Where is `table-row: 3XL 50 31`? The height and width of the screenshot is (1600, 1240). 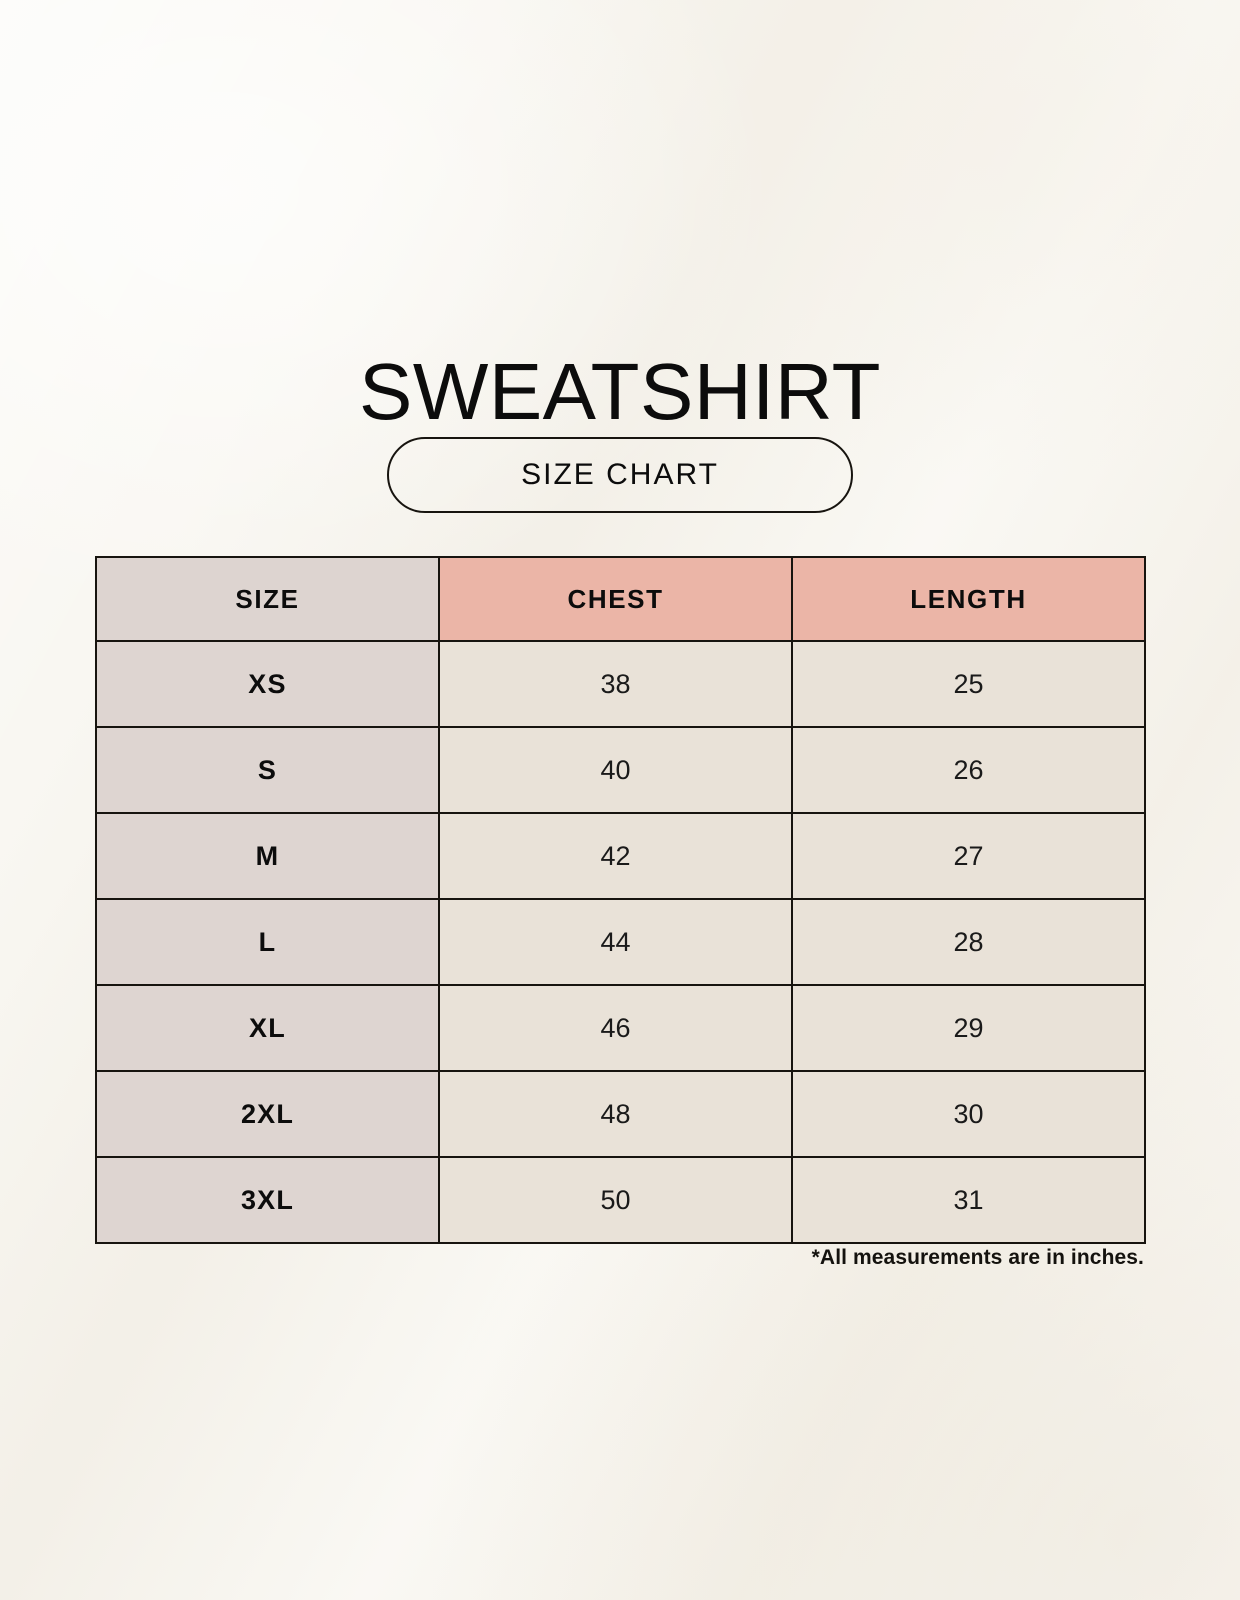 table-row: 3XL 50 31 is located at coordinates (620, 1200).